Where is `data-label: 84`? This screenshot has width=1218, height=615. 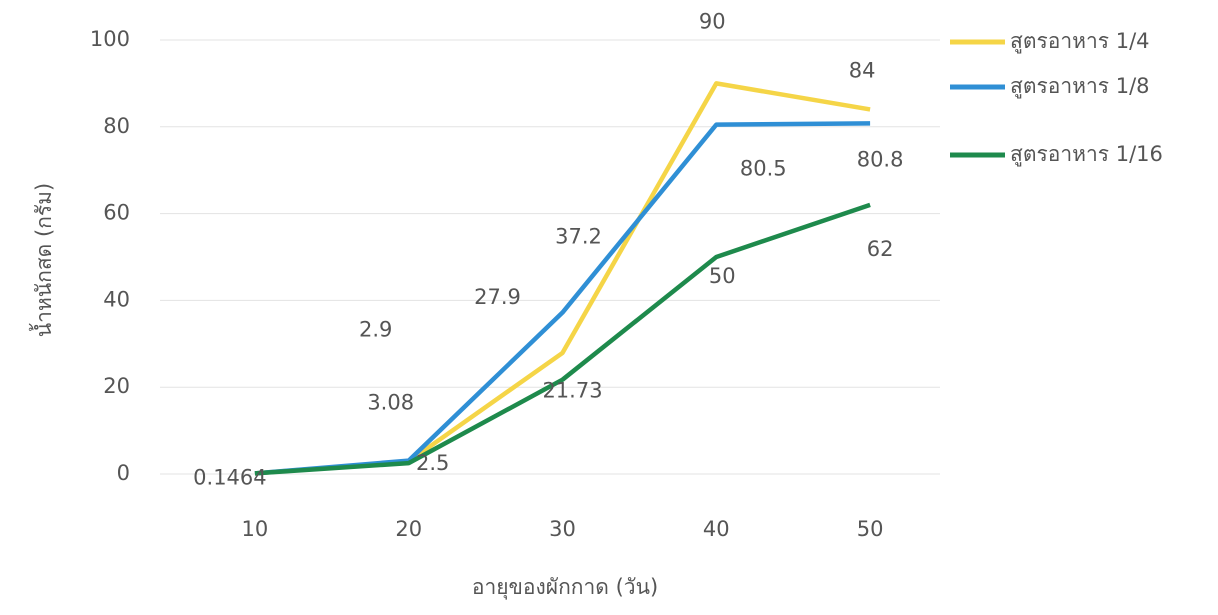 data-label: 84 is located at coordinates (862, 70).